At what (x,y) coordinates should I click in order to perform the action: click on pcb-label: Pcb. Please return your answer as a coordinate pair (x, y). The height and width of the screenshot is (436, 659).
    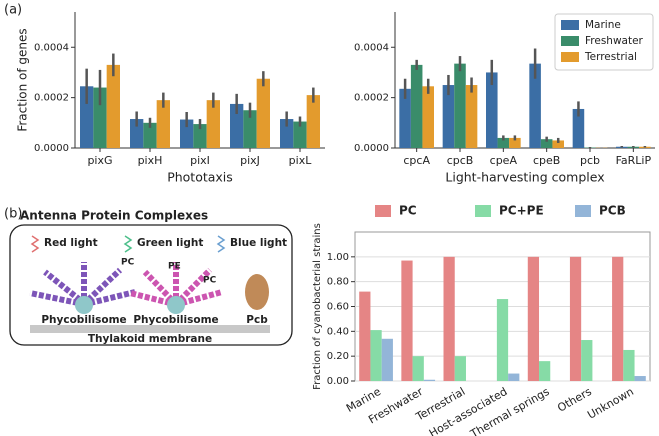
    Looking at the image, I should click on (257, 320).